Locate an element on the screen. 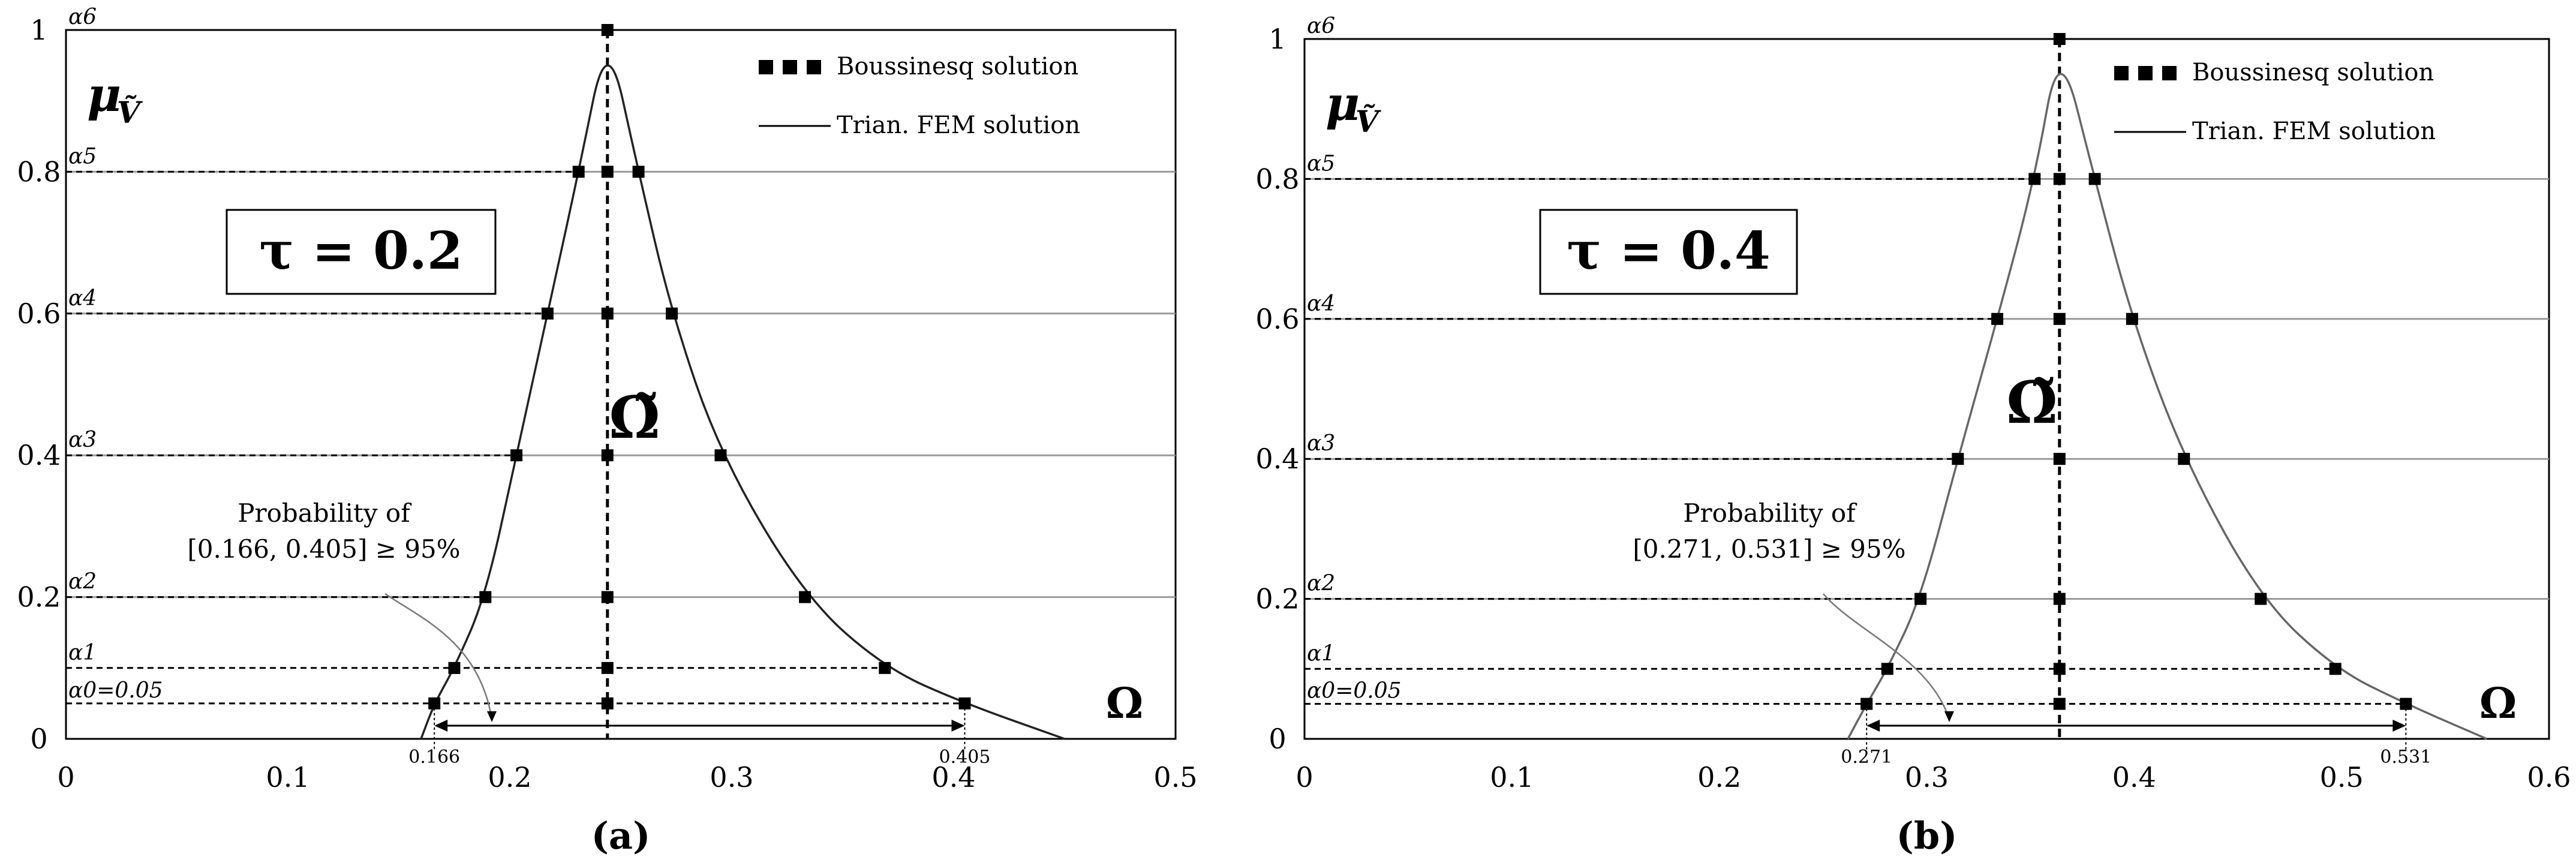 The width and height of the screenshot is (2576, 866). alpha-label: α2 is located at coordinates (83, 582).